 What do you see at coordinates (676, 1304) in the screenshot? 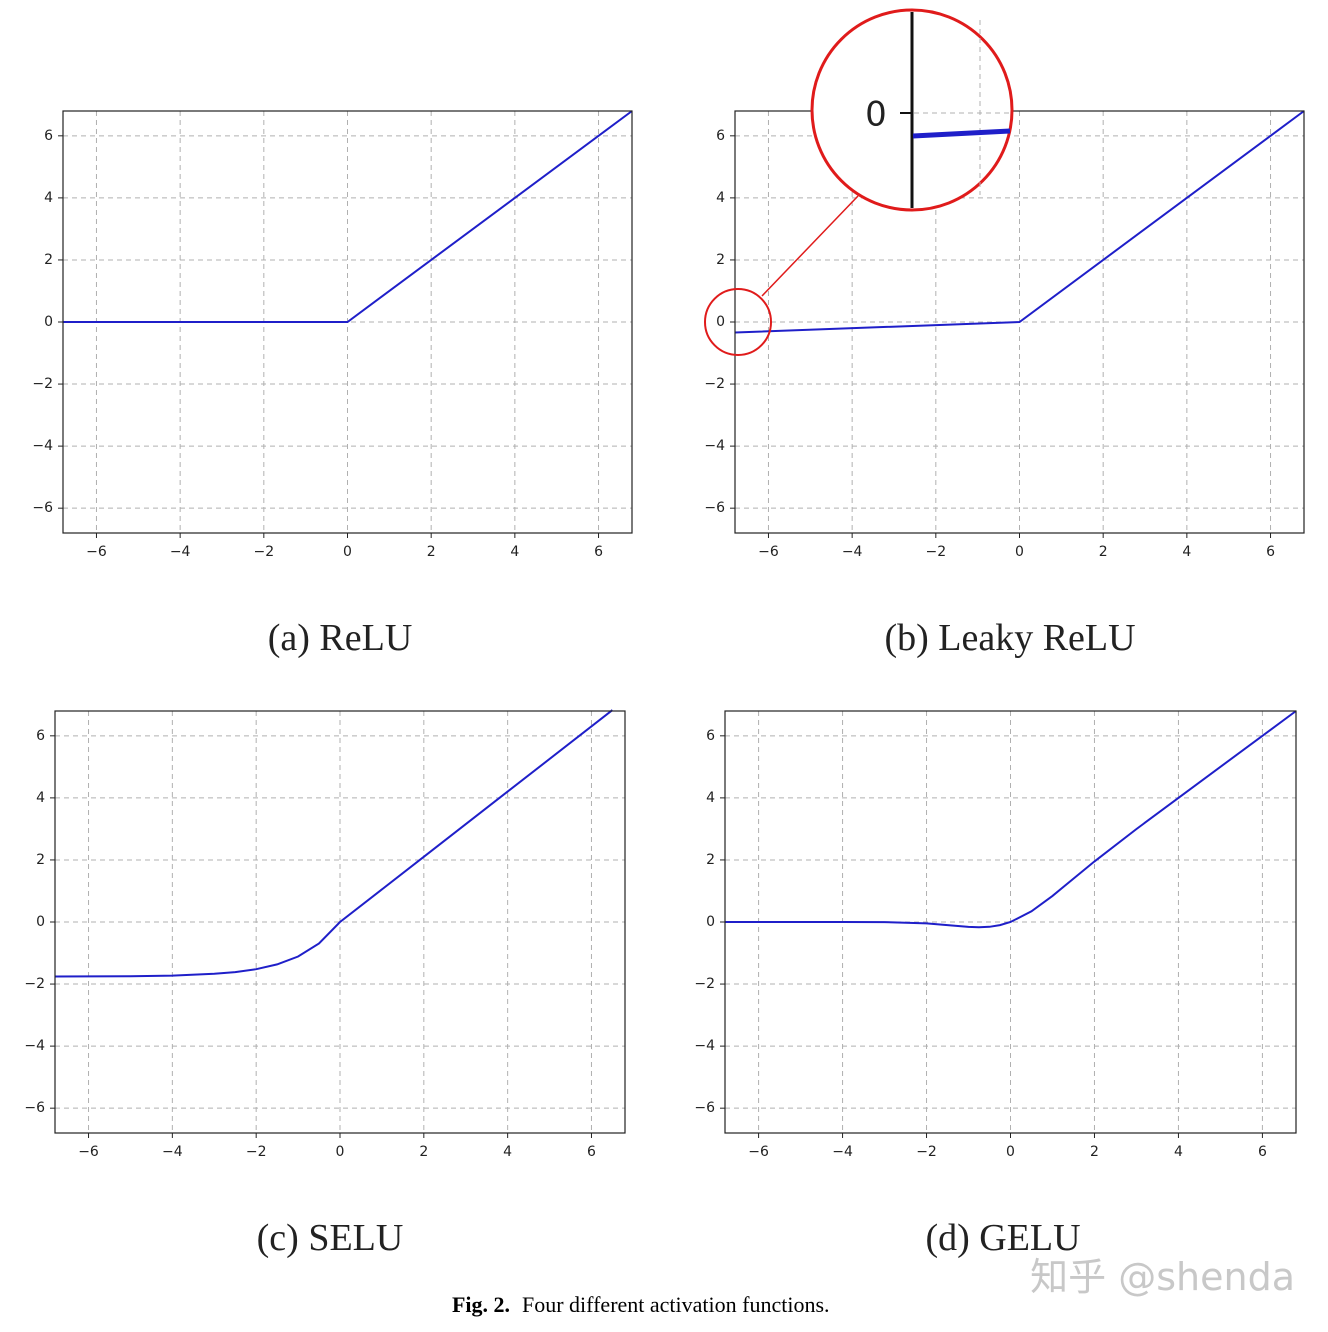
I see `figure-caption: Four different activation functions.` at bounding box center [676, 1304].